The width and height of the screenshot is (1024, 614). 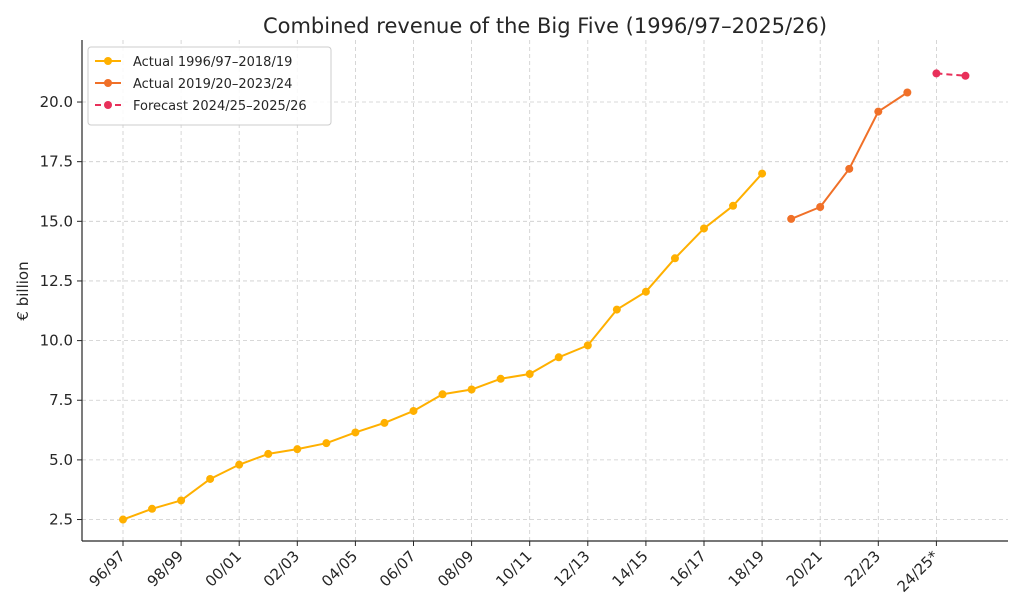 What do you see at coordinates (804, 568) in the screenshot?
I see `x-tick-label: 20/21` at bounding box center [804, 568].